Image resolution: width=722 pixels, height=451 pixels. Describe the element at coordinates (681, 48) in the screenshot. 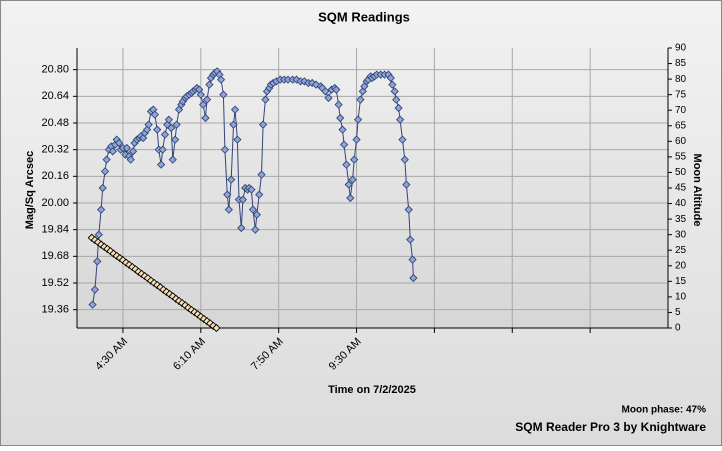

I see `y2-tick-label: 90` at that location.